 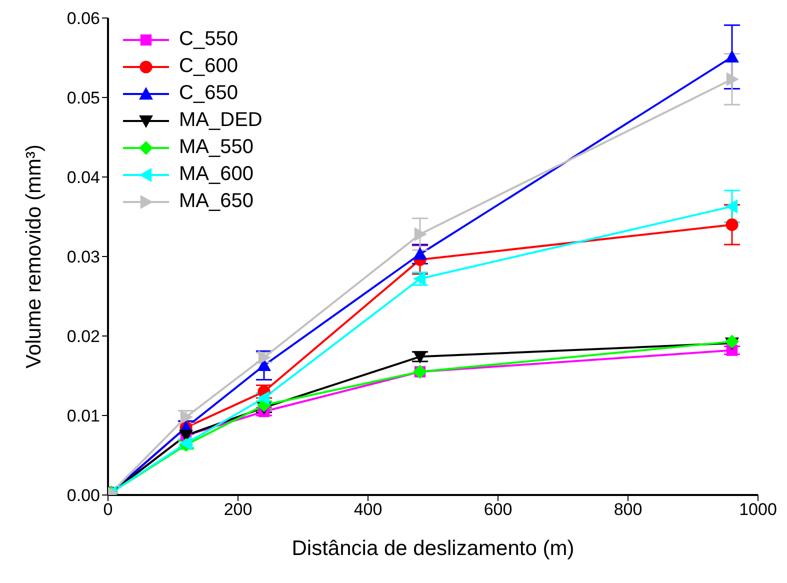 What do you see at coordinates (238, 510) in the screenshot?
I see `x-tick-label: 200` at bounding box center [238, 510].